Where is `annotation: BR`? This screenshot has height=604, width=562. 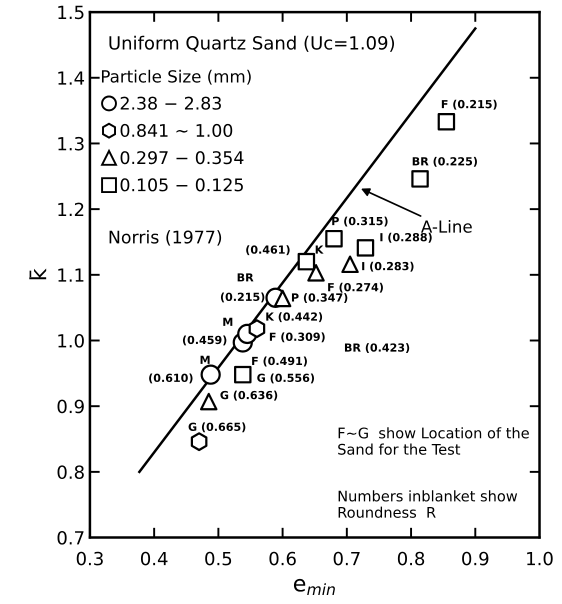
annotation: BR is located at coordinates (246, 277).